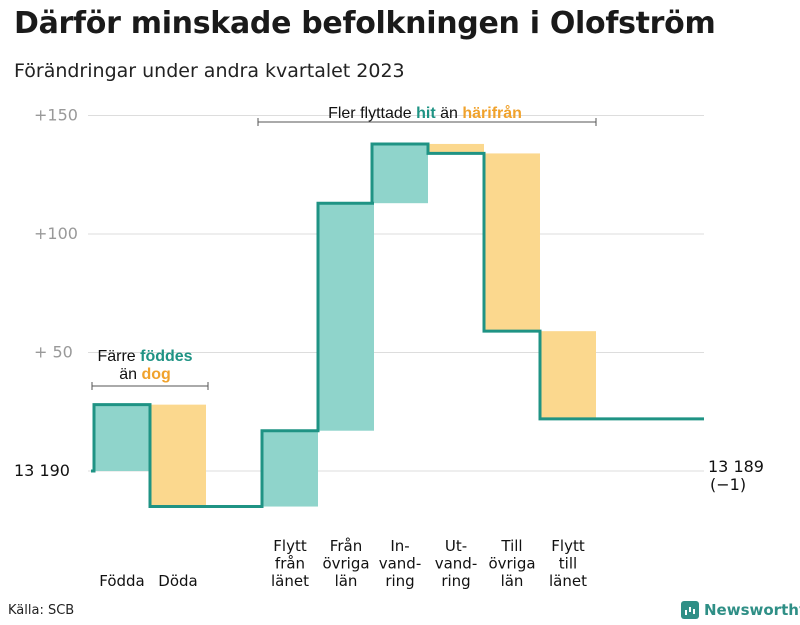 The width and height of the screenshot is (800, 625). I want to click on y-axis-ticks: 13 190 + 50 +100 +150, so click(46, 293).